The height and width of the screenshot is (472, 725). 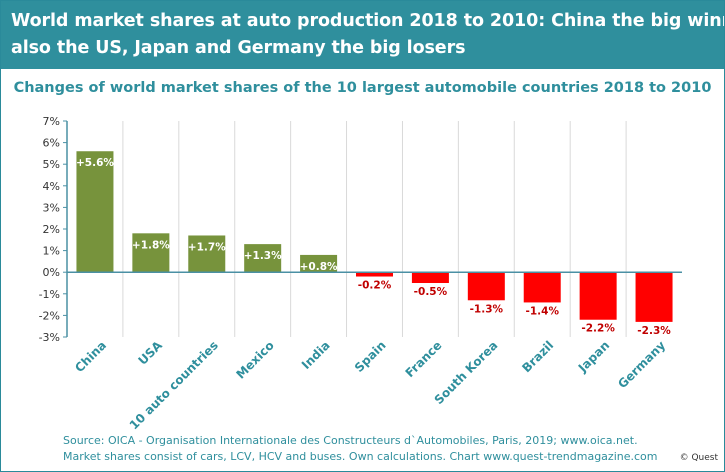 What do you see at coordinates (593, 356) in the screenshot?
I see `x-tick-label: Japan` at bounding box center [593, 356].